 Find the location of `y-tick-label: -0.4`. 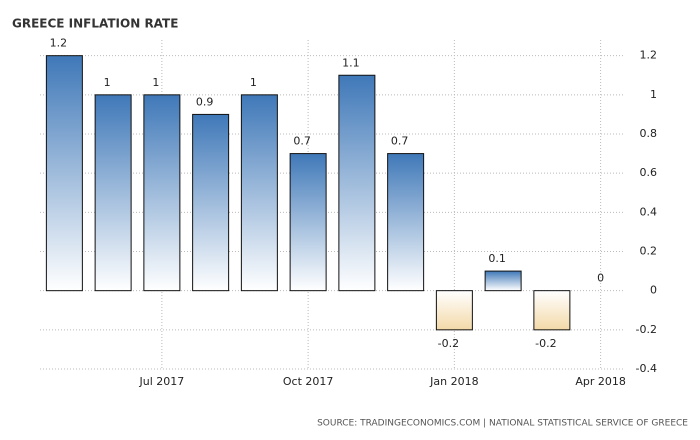

y-tick-label: -0.4 is located at coordinates (646, 368).